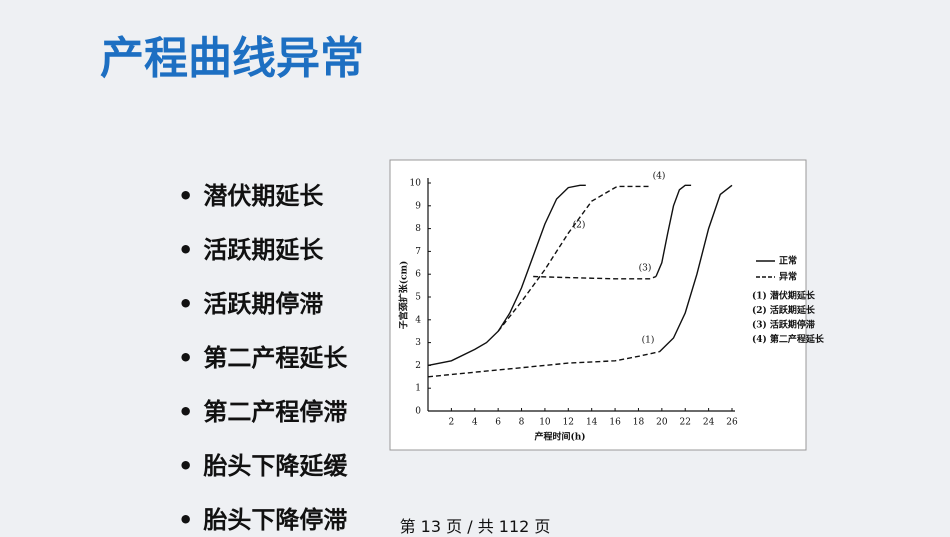 This screenshot has width=950, height=537. Describe the element at coordinates (685, 423) in the screenshot. I see `x-tick-label: 22` at that location.